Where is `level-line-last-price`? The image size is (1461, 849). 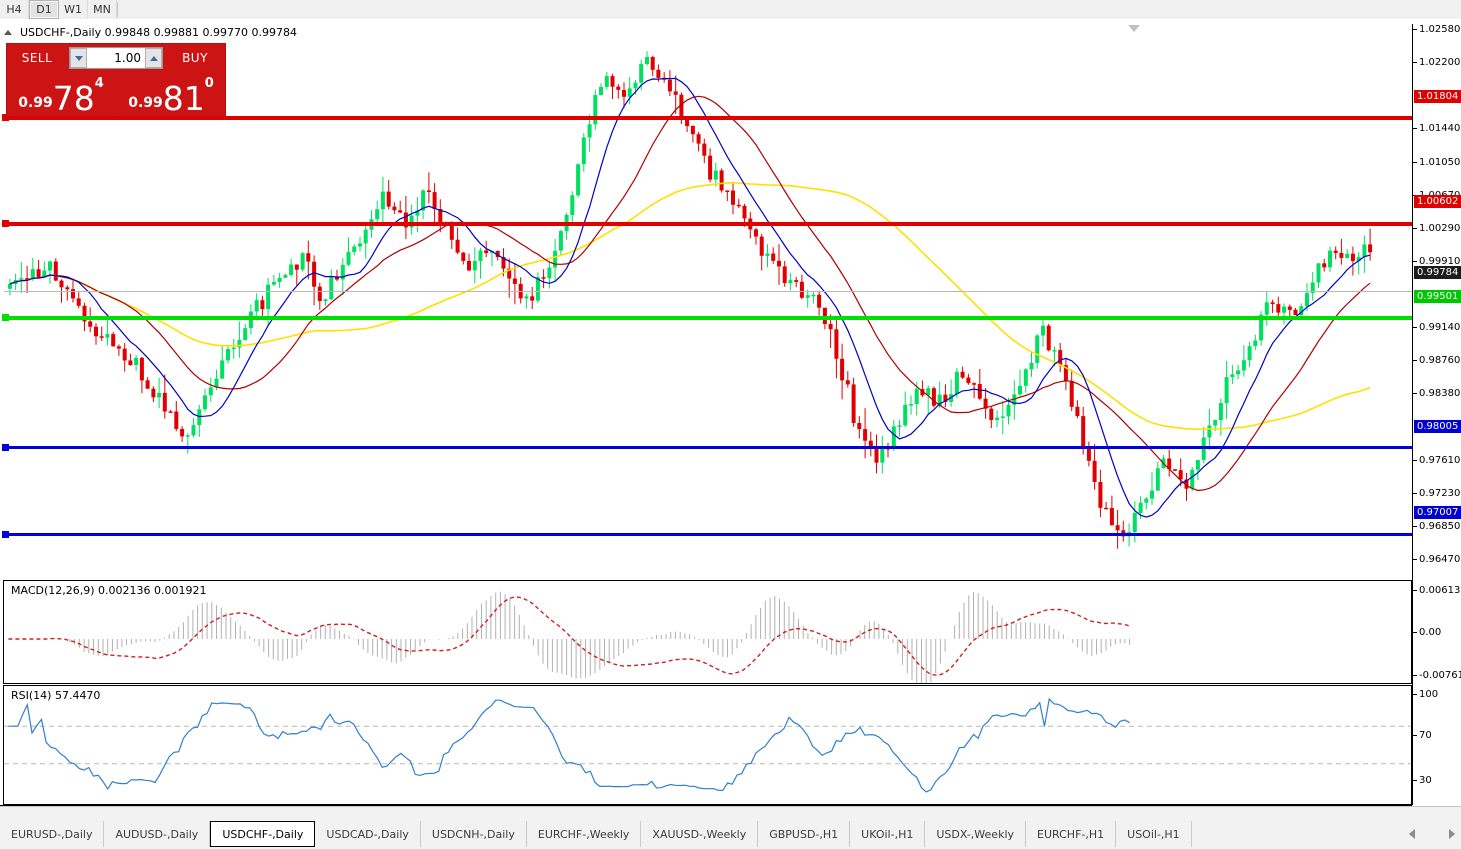
level-line-last-price is located at coordinates (708, 291).